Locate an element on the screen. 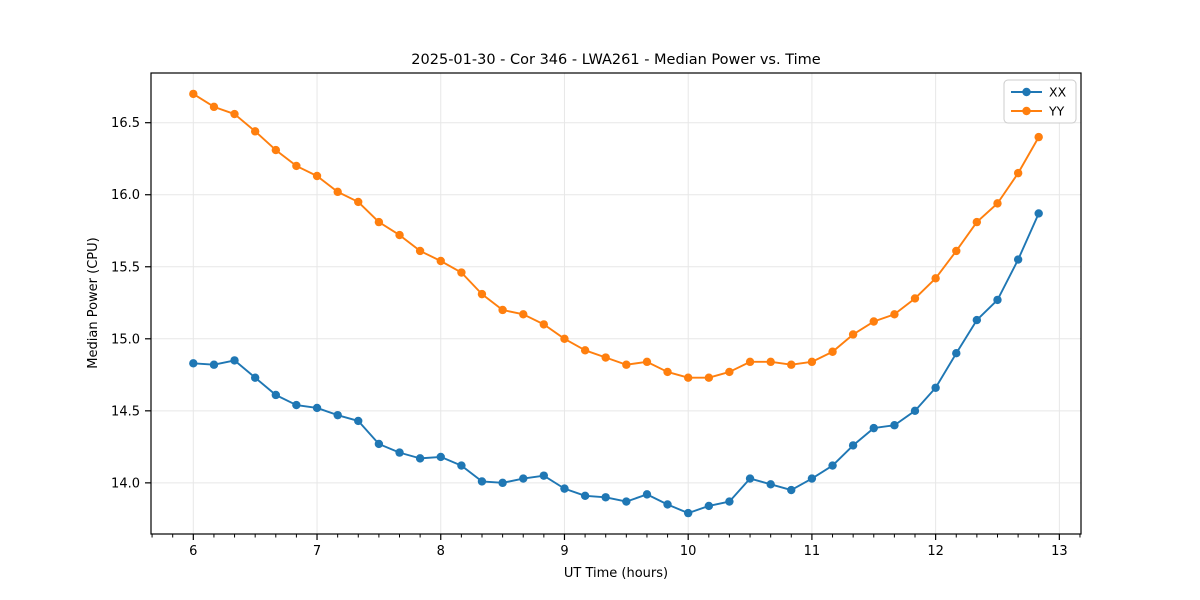 This screenshot has height=600, width=1200. x-tick-label: 7 is located at coordinates (317, 551).